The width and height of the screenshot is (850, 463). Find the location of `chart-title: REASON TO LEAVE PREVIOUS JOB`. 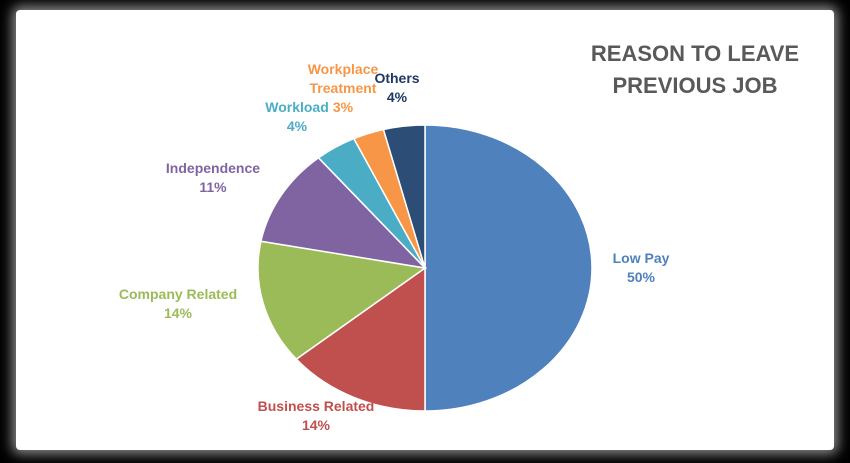

chart-title: REASON TO LEAVE PREVIOUS JOB is located at coordinates (695, 69).